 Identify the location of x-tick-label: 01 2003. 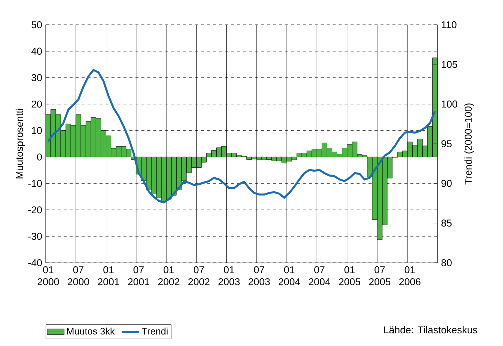
(229, 276).